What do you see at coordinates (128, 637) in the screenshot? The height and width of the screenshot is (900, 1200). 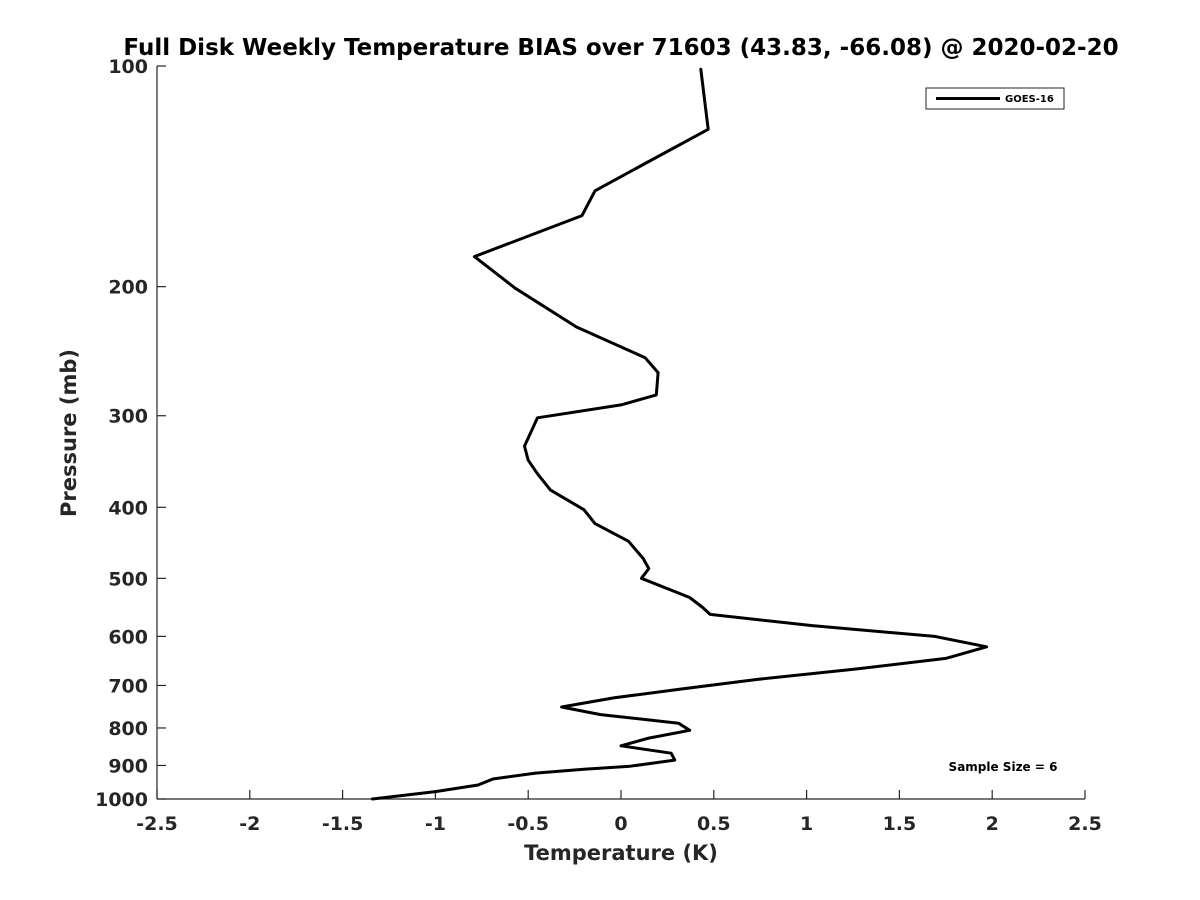 I see `y-tick-label: 600` at bounding box center [128, 637].